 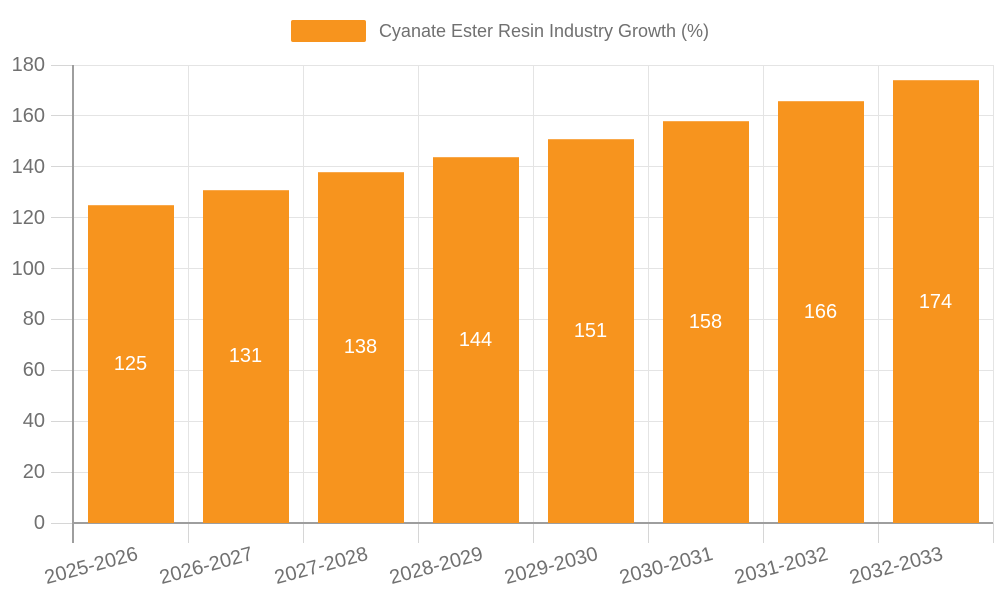 What do you see at coordinates (551, 566) in the screenshot?
I see `x-axis-tick-label: 2029-2030` at bounding box center [551, 566].